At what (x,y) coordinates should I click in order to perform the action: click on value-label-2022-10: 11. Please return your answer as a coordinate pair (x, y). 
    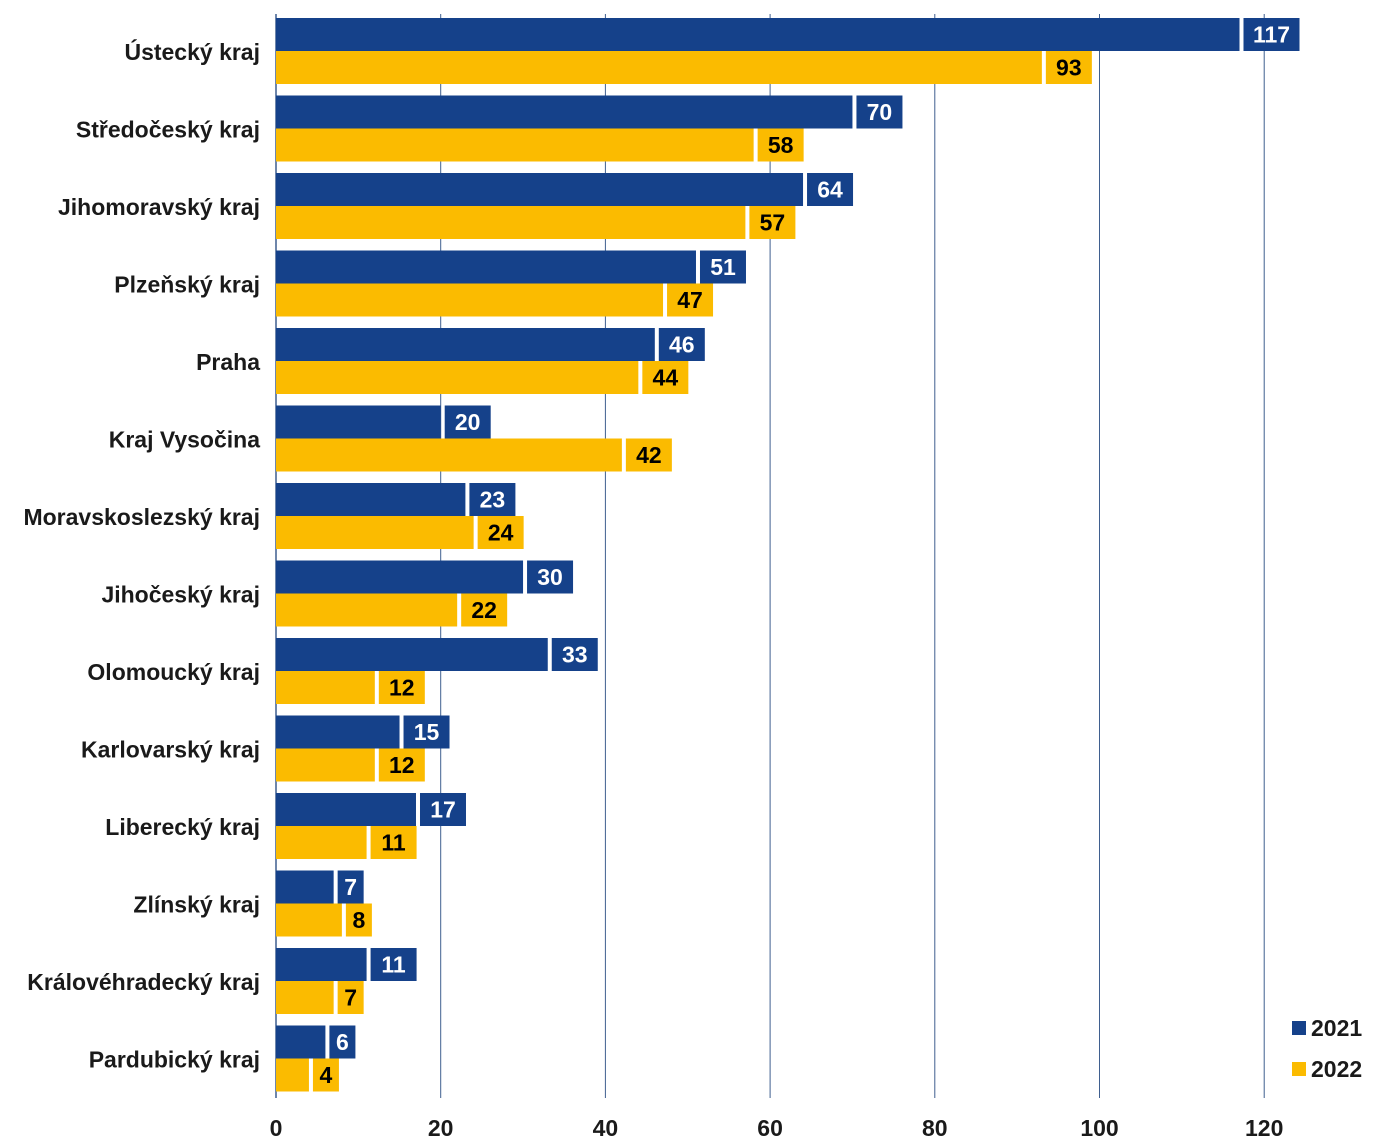
    Looking at the image, I should click on (393, 843).